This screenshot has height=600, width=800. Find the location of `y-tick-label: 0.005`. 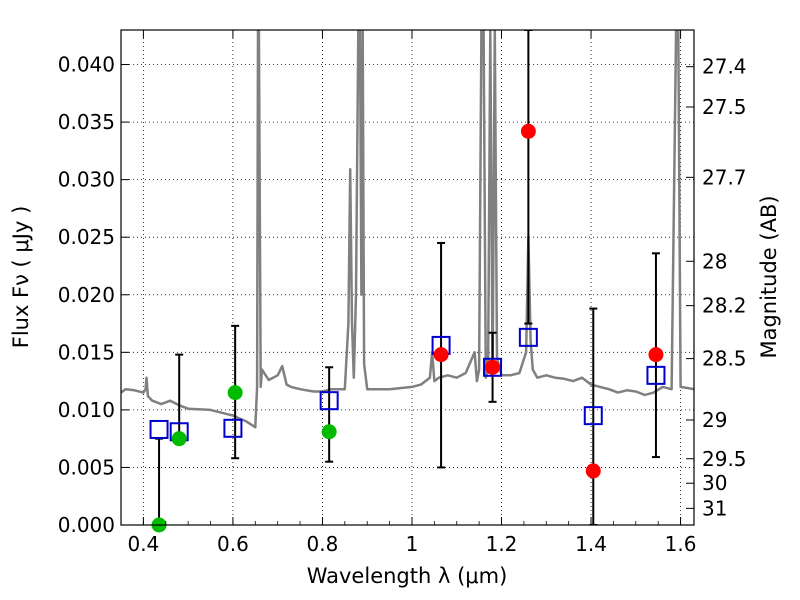

y-tick-label: 0.005 is located at coordinates (86, 467).